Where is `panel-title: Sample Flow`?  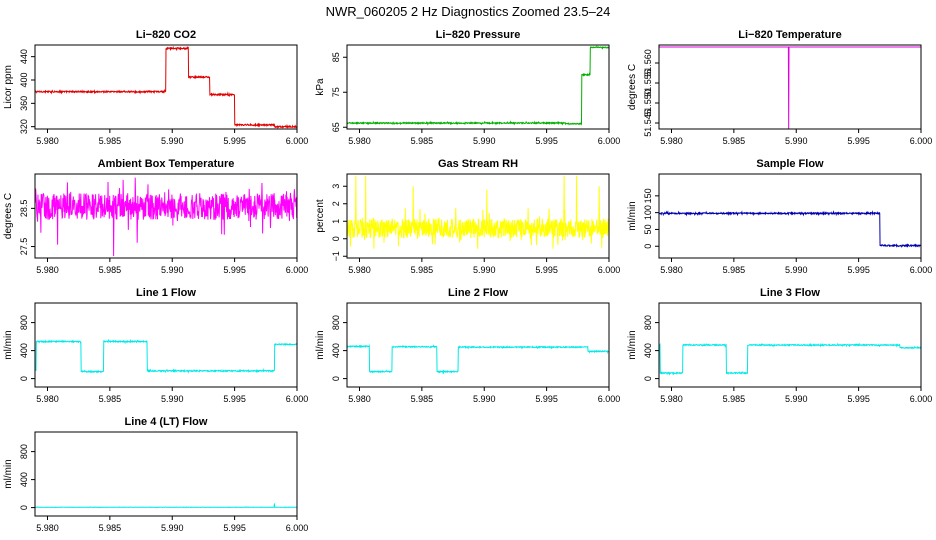
panel-title: Sample Flow is located at coordinates (790, 164).